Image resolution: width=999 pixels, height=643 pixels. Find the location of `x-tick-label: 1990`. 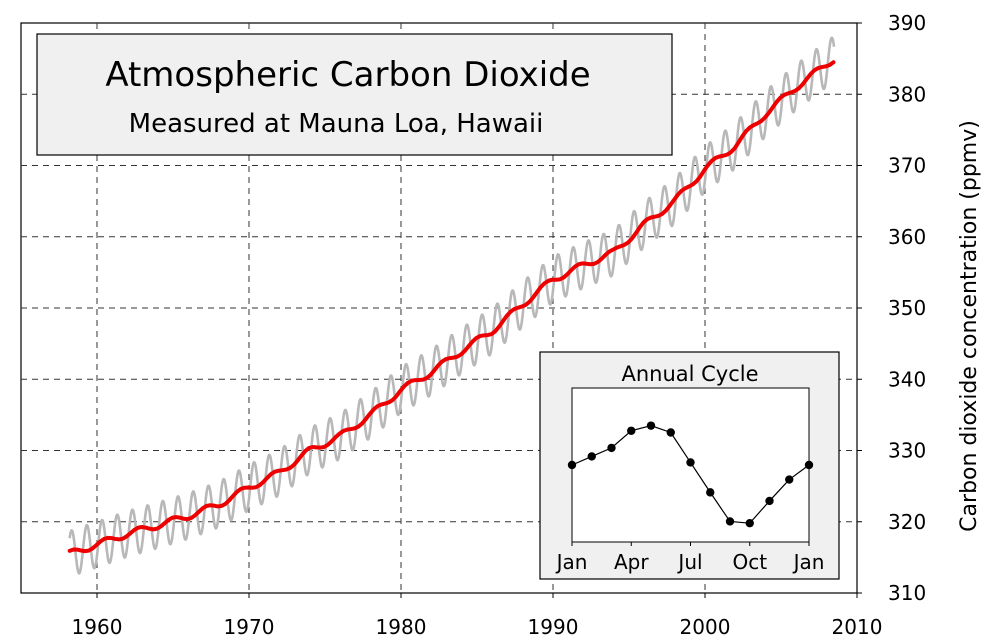

x-tick-label: 1990 is located at coordinates (553, 627).